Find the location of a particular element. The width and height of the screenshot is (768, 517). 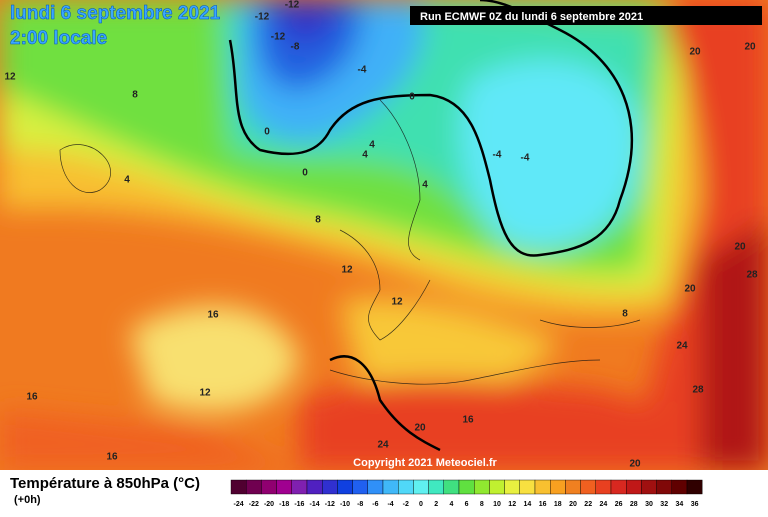

colorbar-label: 34 is located at coordinates (680, 504).